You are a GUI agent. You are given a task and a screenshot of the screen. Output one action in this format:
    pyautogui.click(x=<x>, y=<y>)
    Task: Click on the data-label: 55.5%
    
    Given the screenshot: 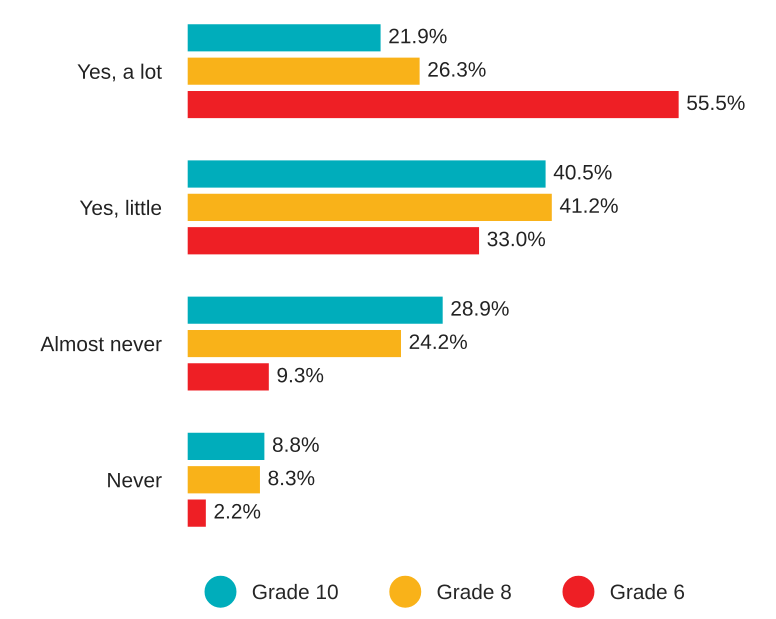 What is the action you would take?
    pyautogui.click(x=716, y=102)
    